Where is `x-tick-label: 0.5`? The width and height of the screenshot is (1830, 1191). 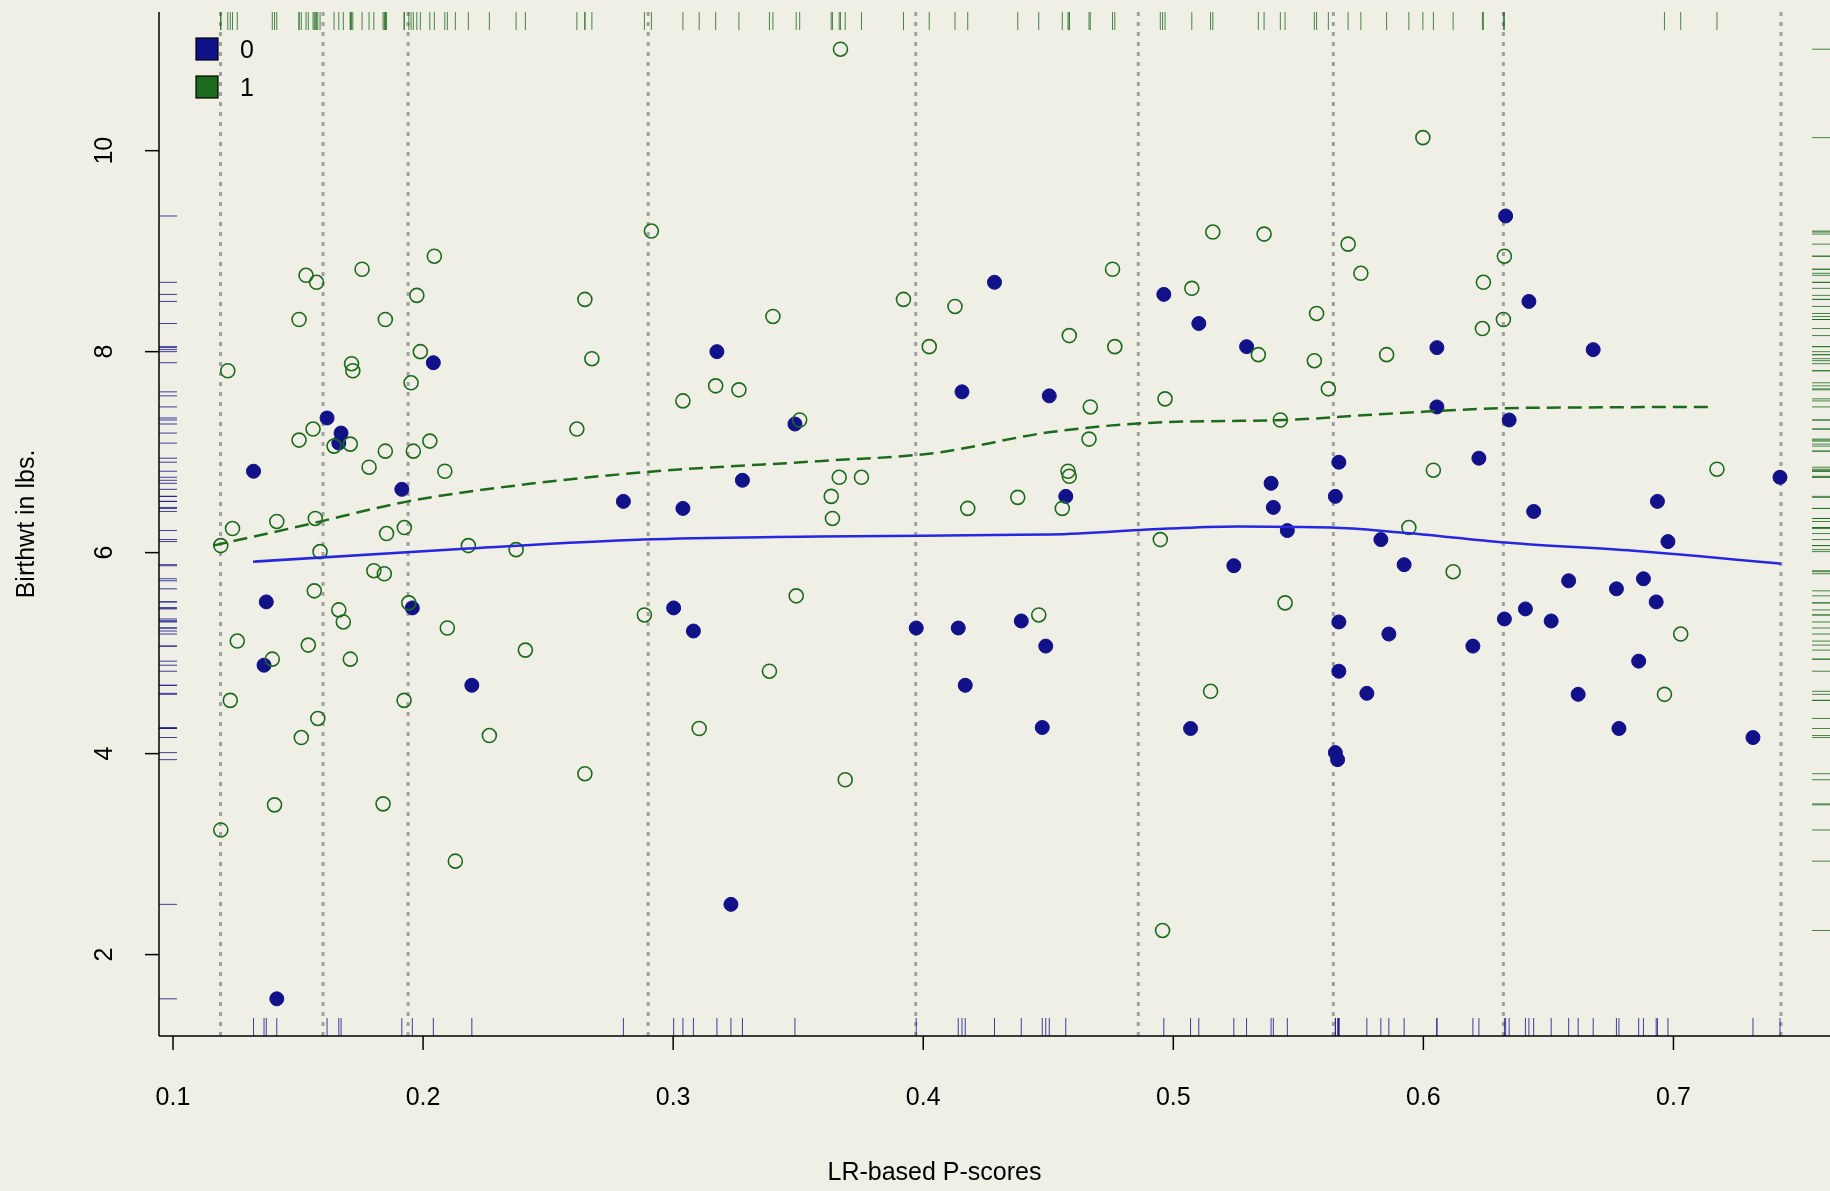
x-tick-label: 0.5 is located at coordinates (1173, 1096).